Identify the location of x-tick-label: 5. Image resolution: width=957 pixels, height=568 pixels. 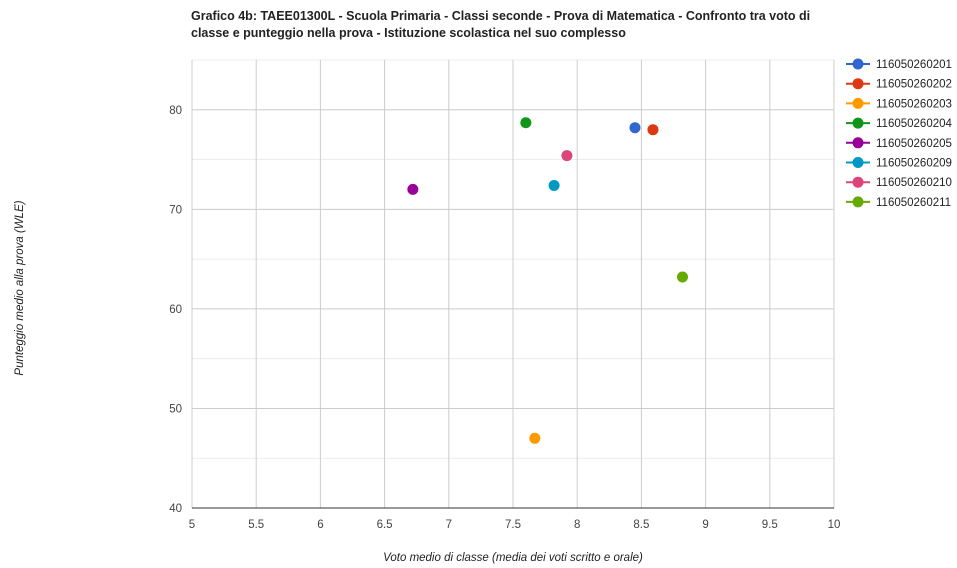
(192, 525).